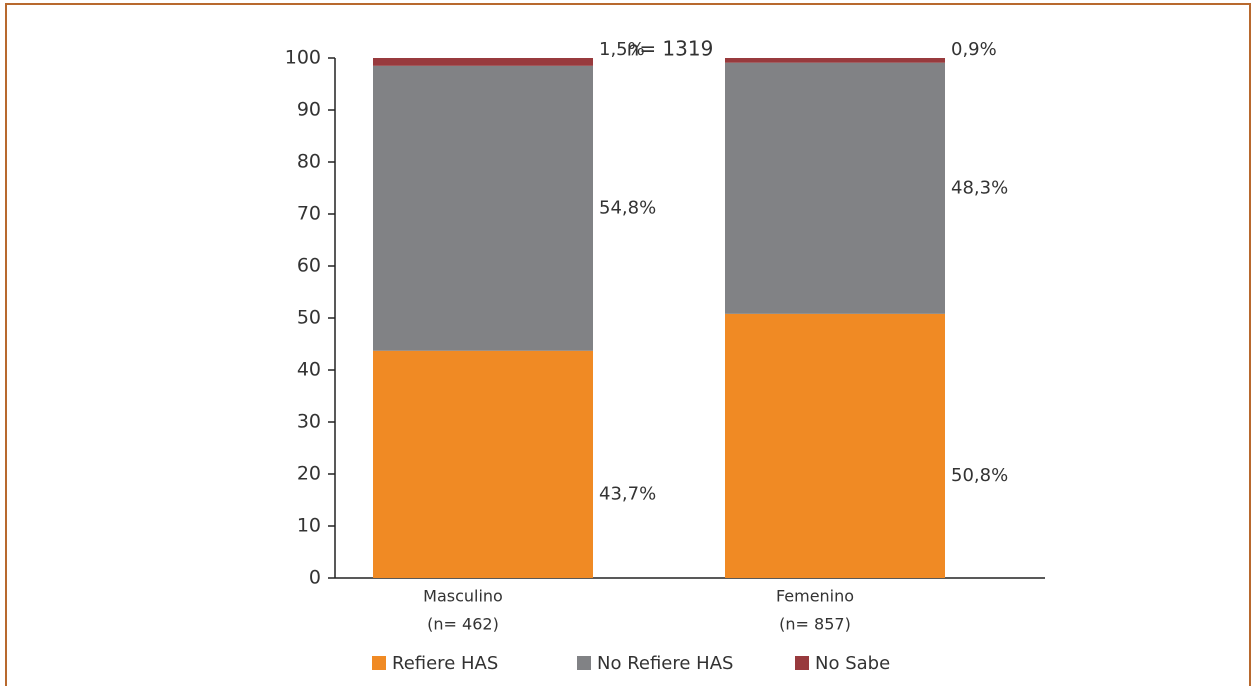 The image size is (1256, 686). Describe the element at coordinates (627, 207) in the screenshot. I see `value-label: 54,8%` at that location.